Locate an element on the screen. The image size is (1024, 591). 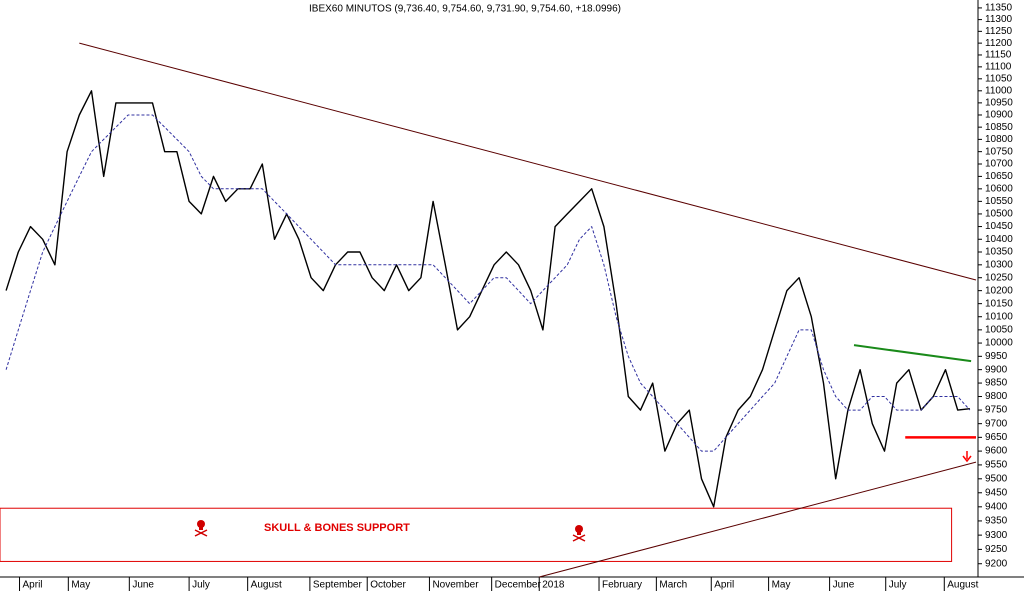
support-zone-group is located at coordinates (476, 534).